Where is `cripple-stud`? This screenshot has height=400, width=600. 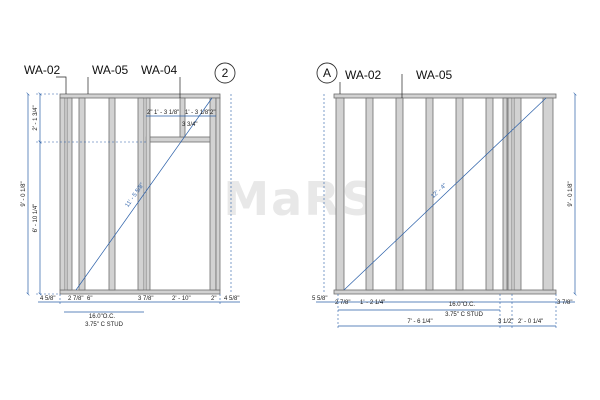
cripple-stud is located at coordinates (182, 117).